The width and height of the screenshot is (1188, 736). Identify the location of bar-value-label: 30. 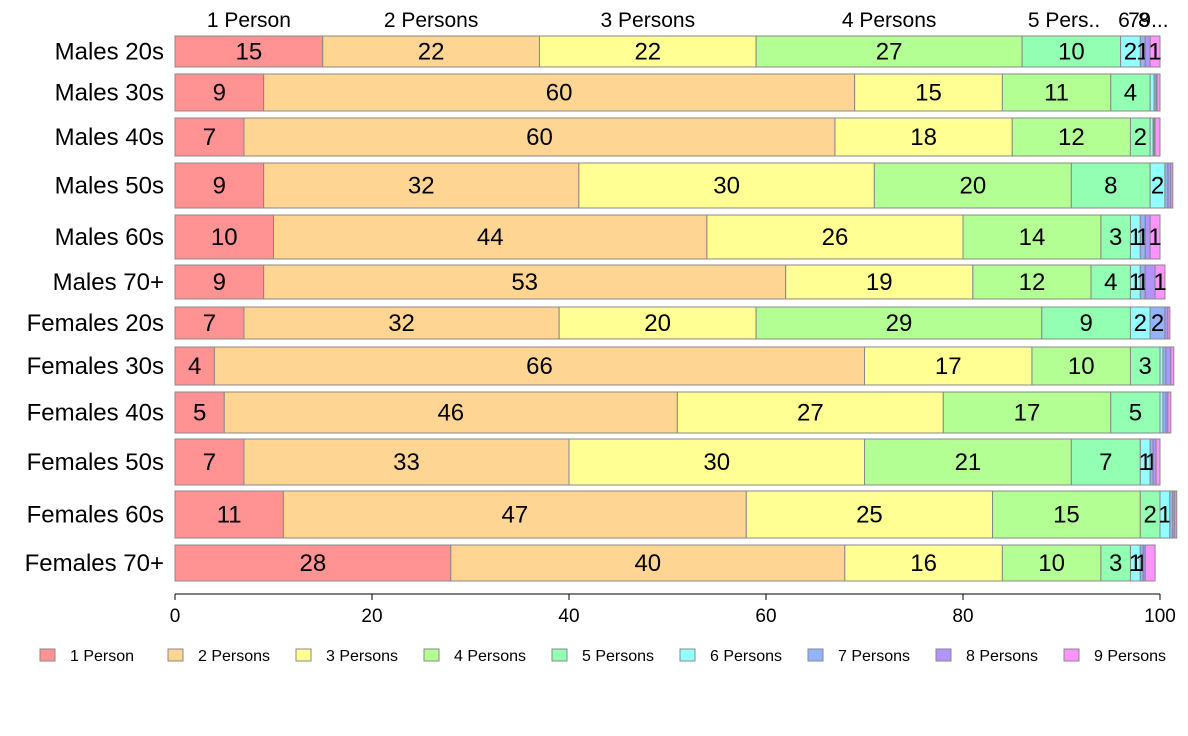
(716, 462).